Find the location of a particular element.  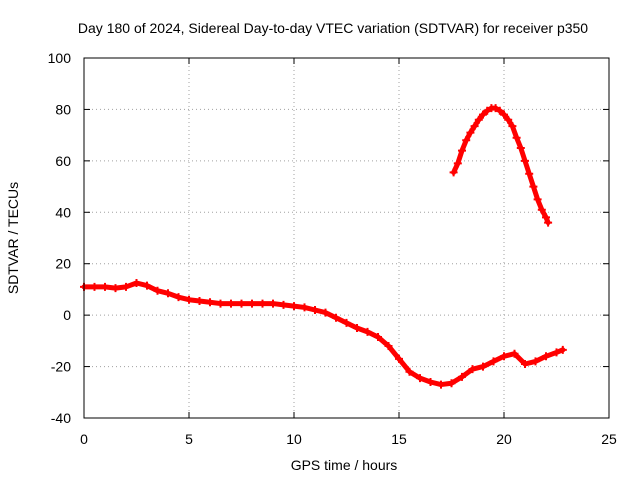

y-tick-label: -40 is located at coordinates (61, 418).